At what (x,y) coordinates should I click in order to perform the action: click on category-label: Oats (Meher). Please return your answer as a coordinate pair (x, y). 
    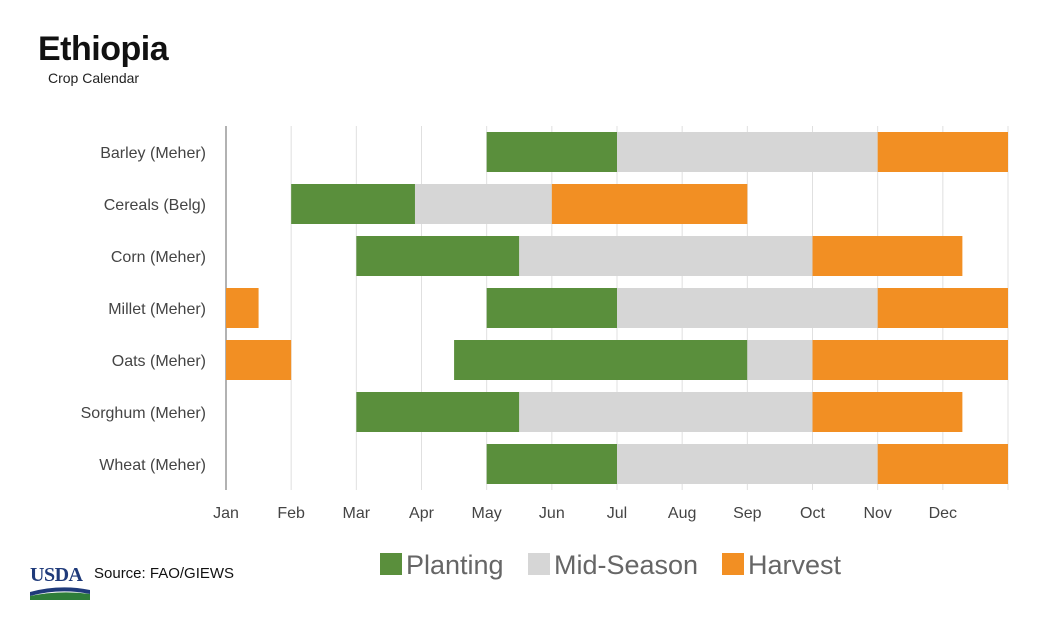
    Looking at the image, I should click on (159, 361).